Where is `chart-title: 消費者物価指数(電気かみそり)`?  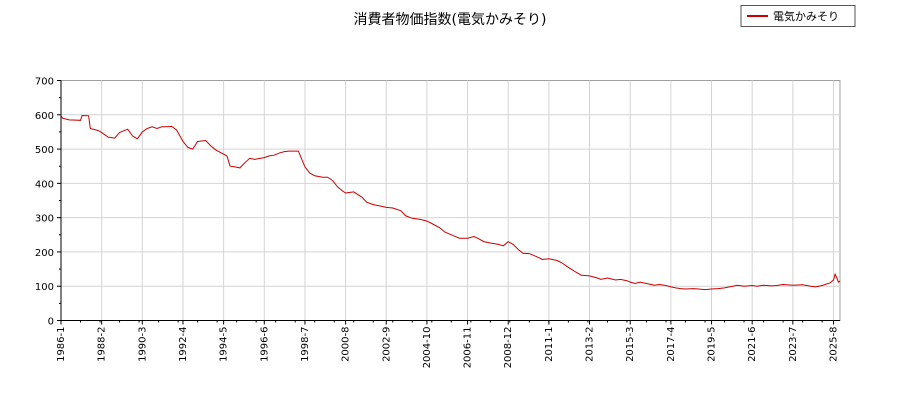
chart-title: 消費者物価指数(電気かみそり) is located at coordinates (450, 20).